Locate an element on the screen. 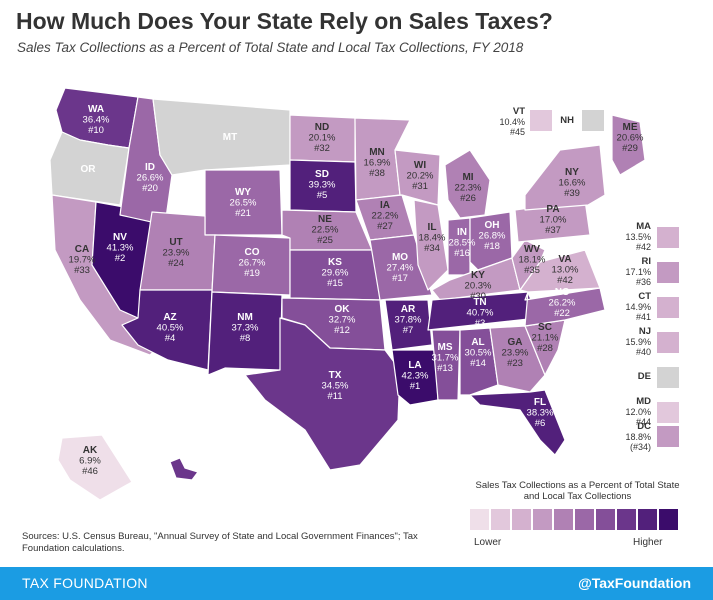 This screenshot has width=713, height=600. footer-handle: @TaxFoundation is located at coordinates (634, 583).